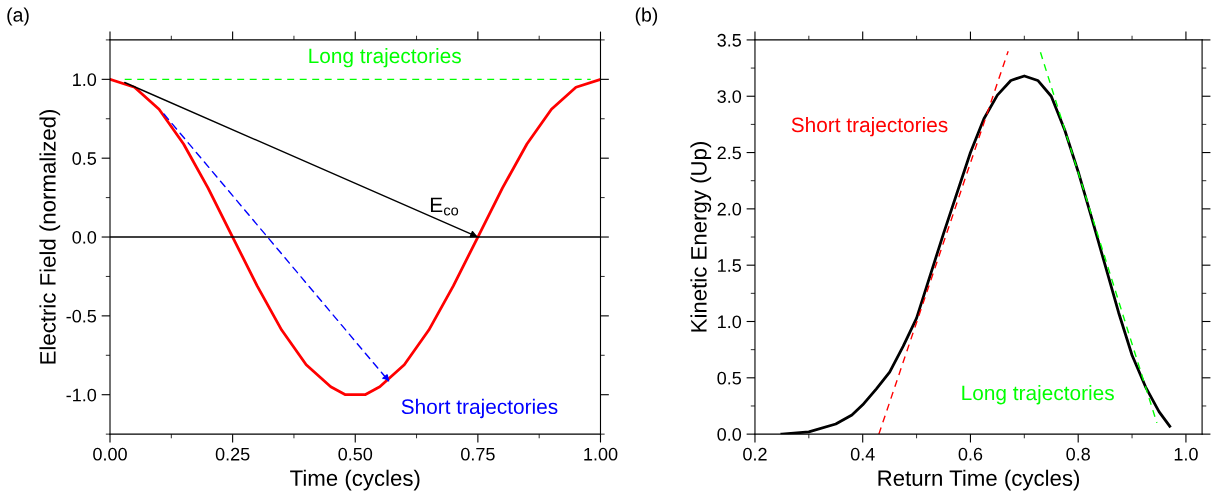  I want to click on y-tick-label: -1.0, so click(81, 395).